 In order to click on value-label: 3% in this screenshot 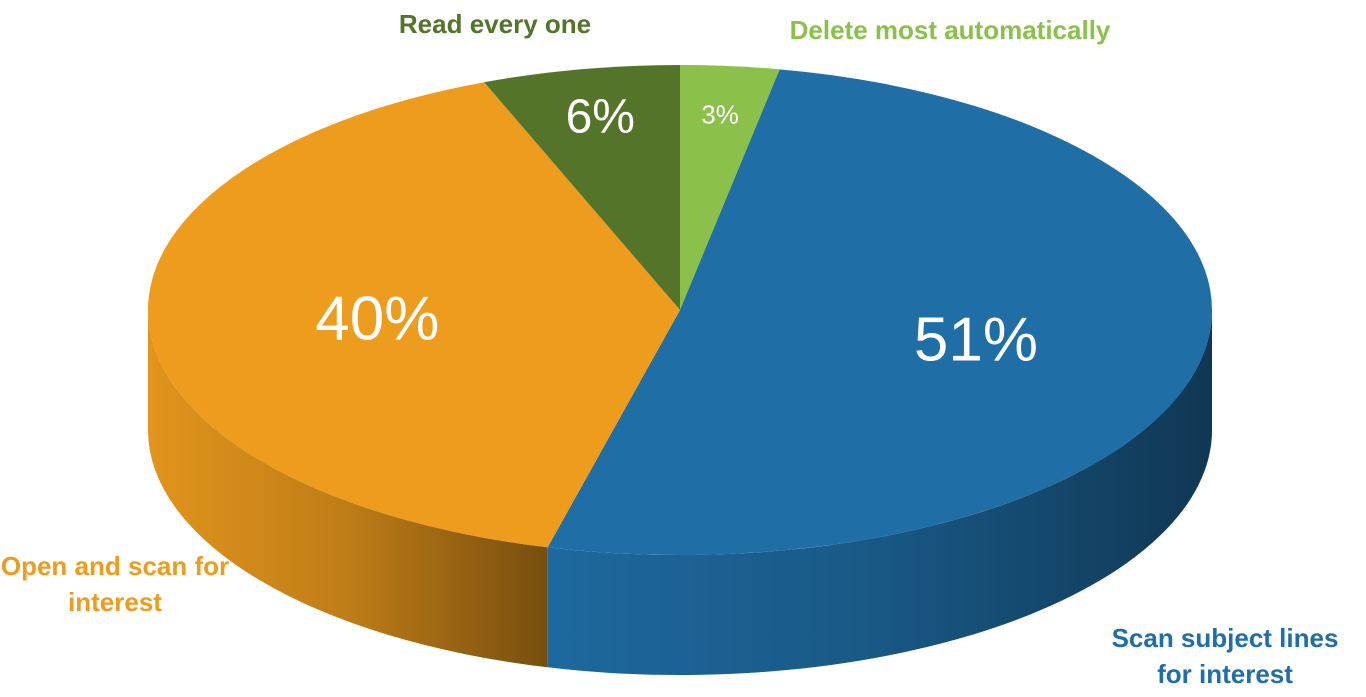, I will do `click(720, 114)`.